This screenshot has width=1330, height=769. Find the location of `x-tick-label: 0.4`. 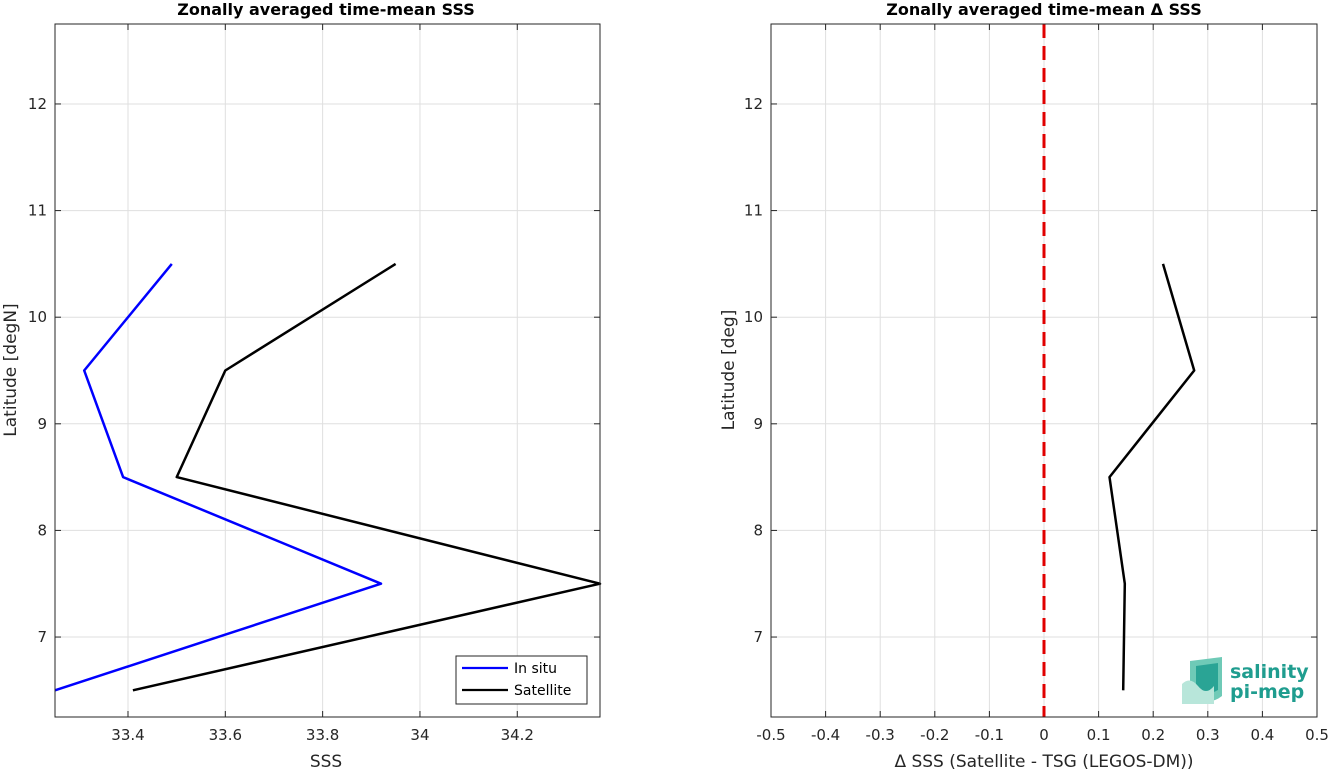

x-tick-label: 0.4 is located at coordinates (1262, 735).